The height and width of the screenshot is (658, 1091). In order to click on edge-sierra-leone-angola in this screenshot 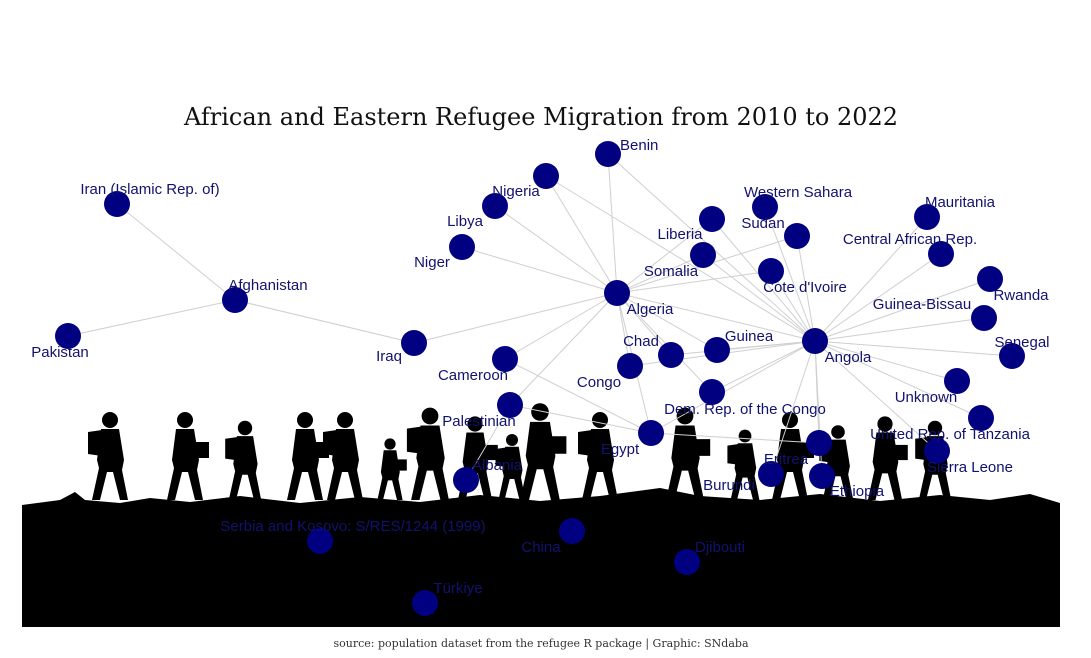, I will do `click(876, 396)`.